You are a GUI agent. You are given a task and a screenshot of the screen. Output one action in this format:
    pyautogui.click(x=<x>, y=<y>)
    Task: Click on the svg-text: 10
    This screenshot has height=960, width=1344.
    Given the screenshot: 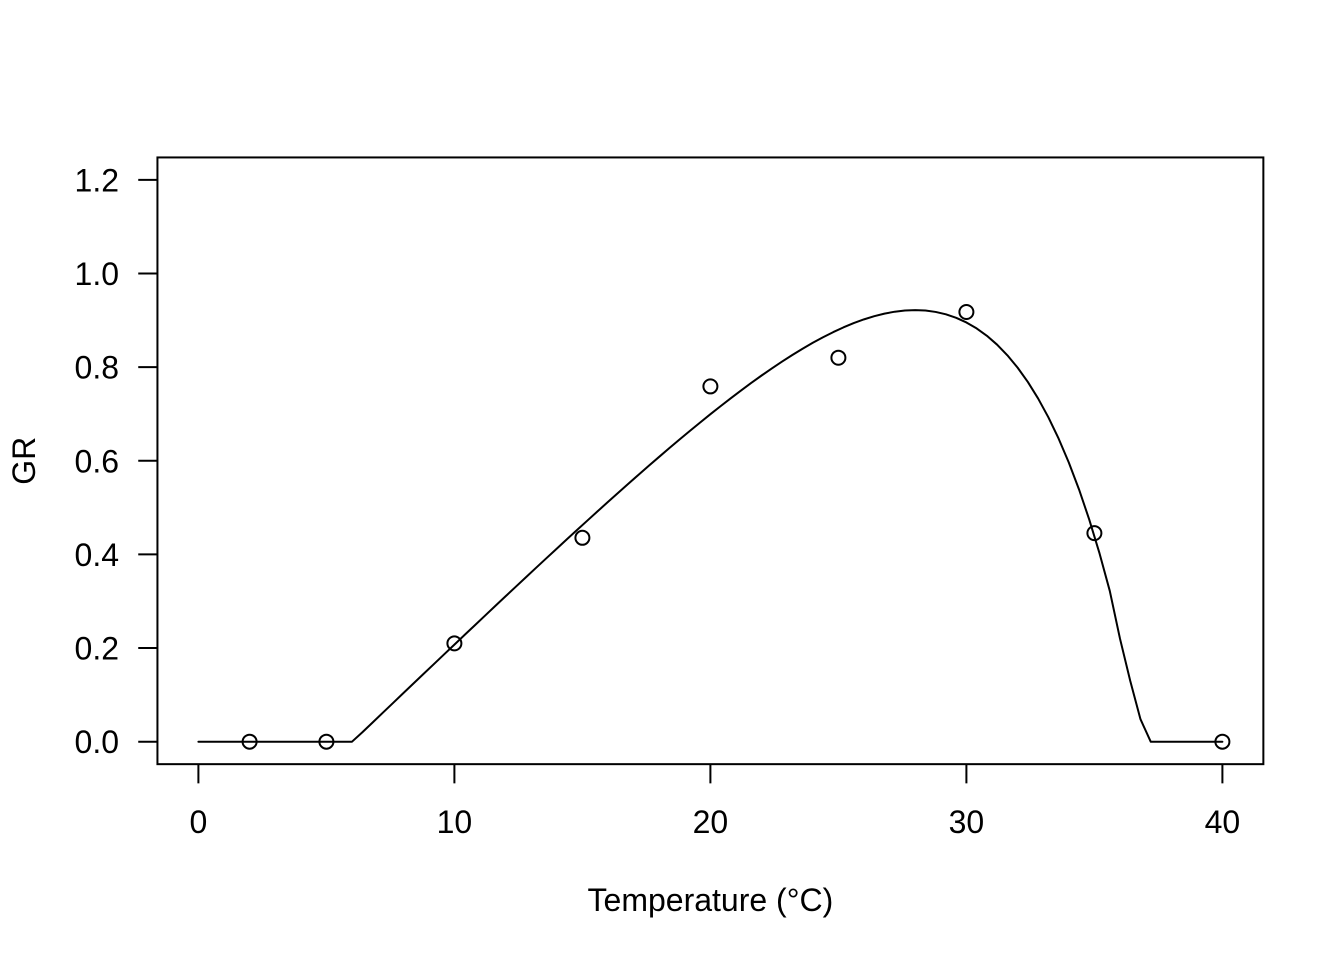 What is the action you would take?
    pyautogui.click(x=455, y=822)
    